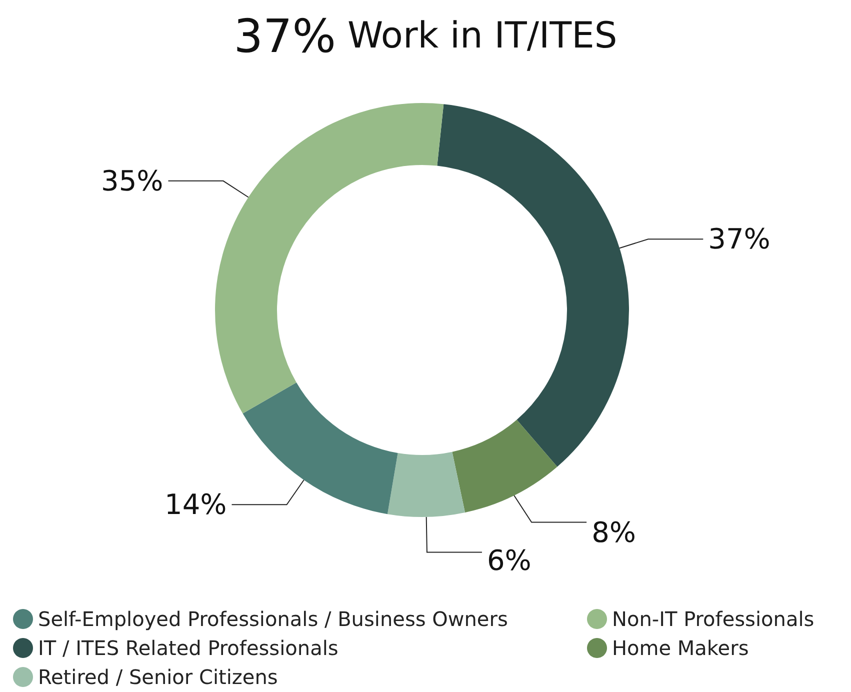 The height and width of the screenshot is (692, 851). What do you see at coordinates (509, 561) in the screenshot?
I see `data-label: 6%` at bounding box center [509, 561].